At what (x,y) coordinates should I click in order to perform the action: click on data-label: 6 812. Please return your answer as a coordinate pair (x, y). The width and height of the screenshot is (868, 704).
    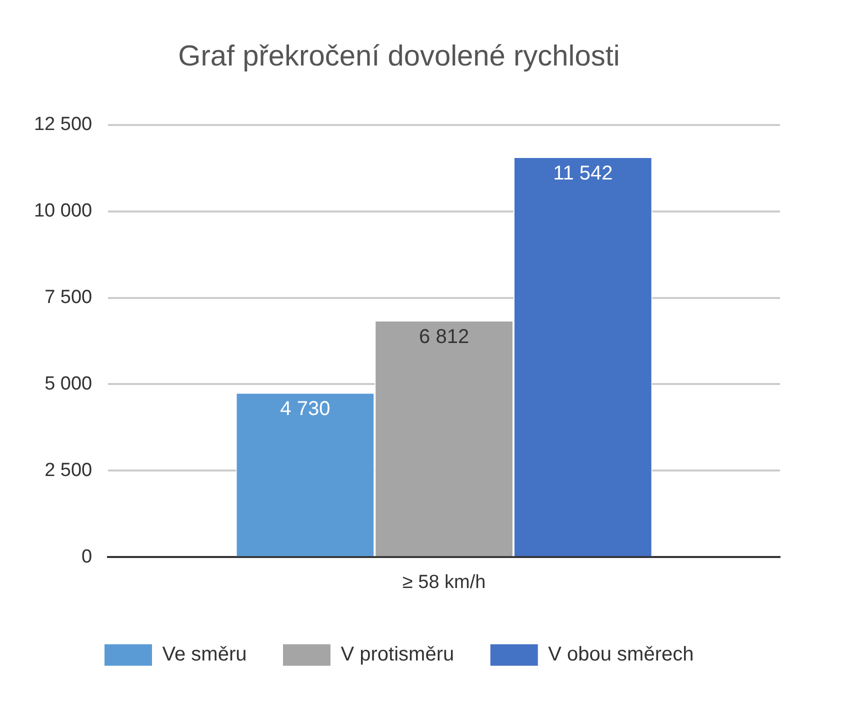
    Looking at the image, I should click on (444, 337).